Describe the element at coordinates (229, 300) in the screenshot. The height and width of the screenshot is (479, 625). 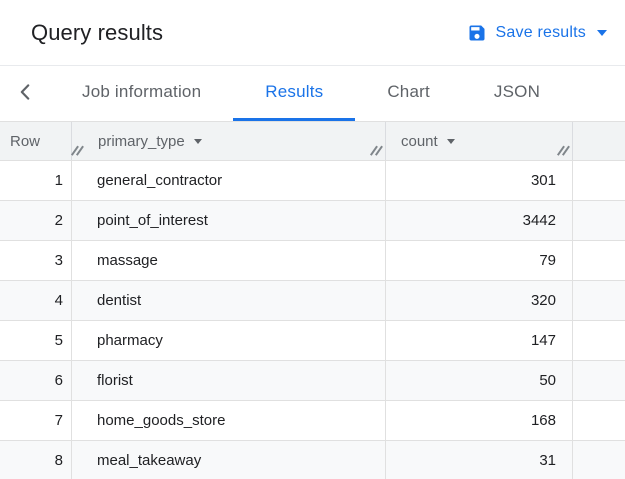
I see `primary-type-cell: dentist` at that location.